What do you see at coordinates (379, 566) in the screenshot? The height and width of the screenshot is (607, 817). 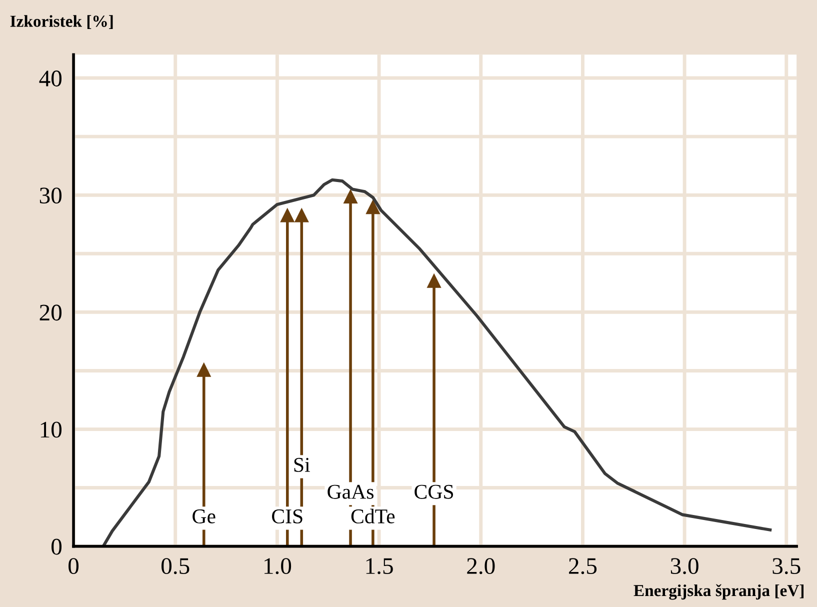 I see `x-tick-label: 1.5` at bounding box center [379, 566].